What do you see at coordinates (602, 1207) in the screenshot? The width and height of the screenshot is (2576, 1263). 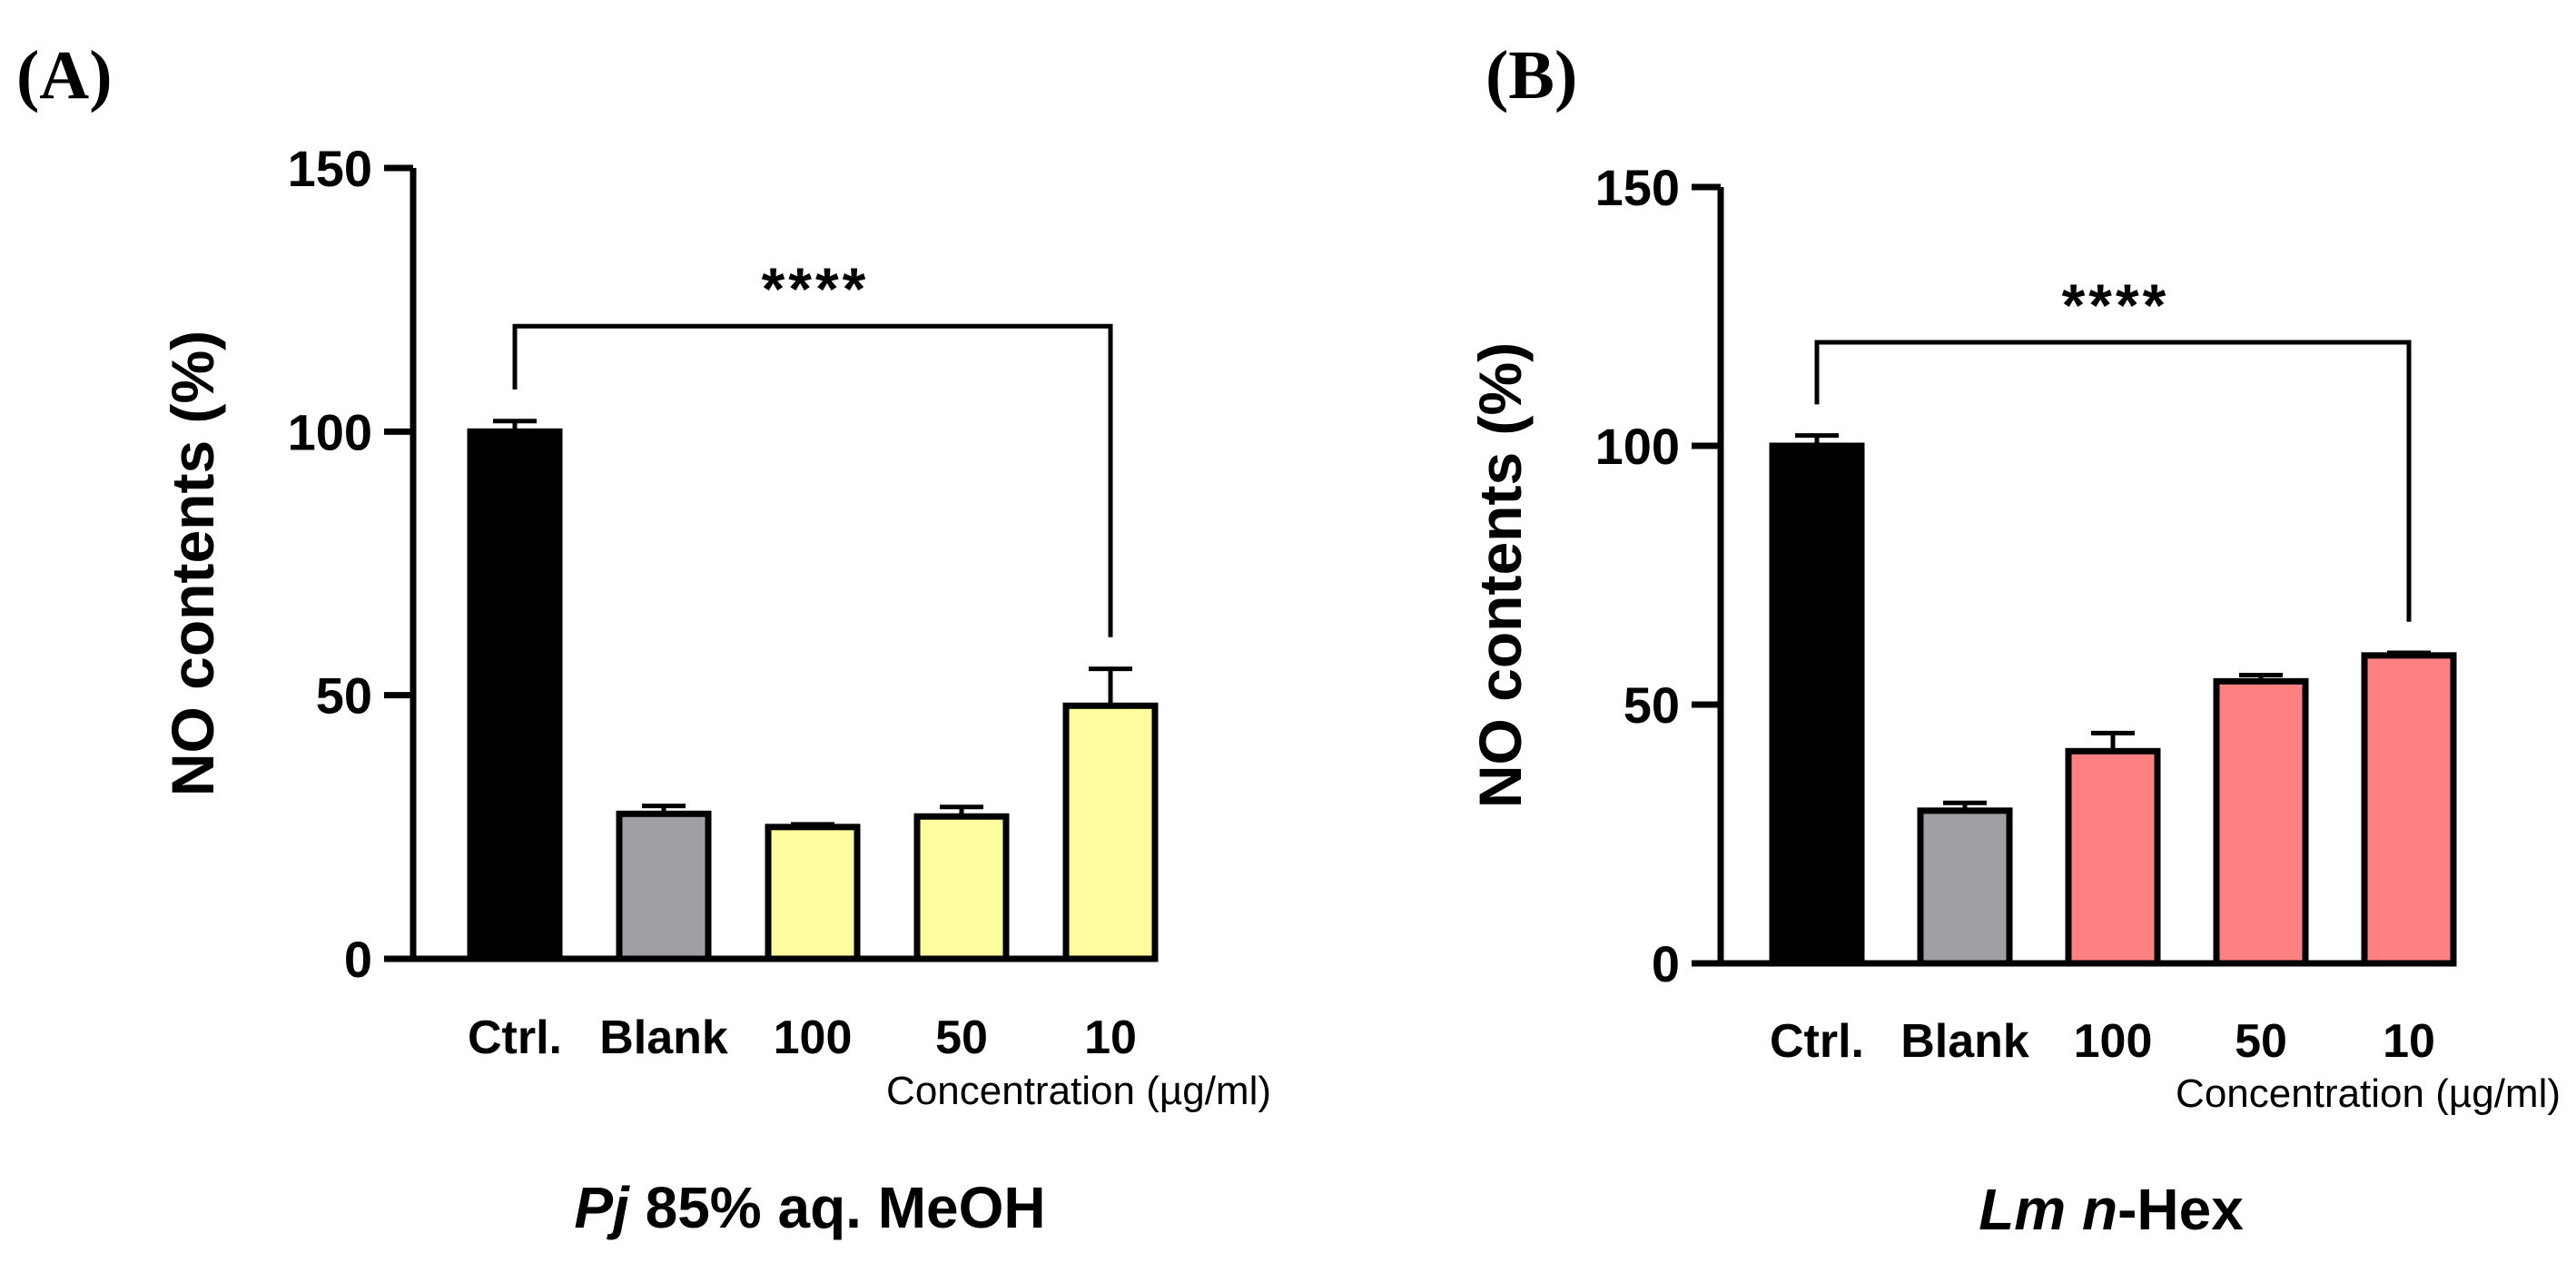 I see `chart-title-italic: Pj` at bounding box center [602, 1207].